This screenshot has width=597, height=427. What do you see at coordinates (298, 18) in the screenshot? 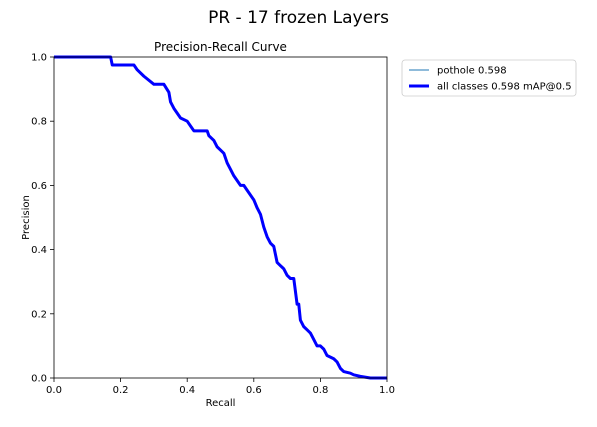
I see `figure-suptitle: PR - 17 frozen Layers` at bounding box center [298, 18].